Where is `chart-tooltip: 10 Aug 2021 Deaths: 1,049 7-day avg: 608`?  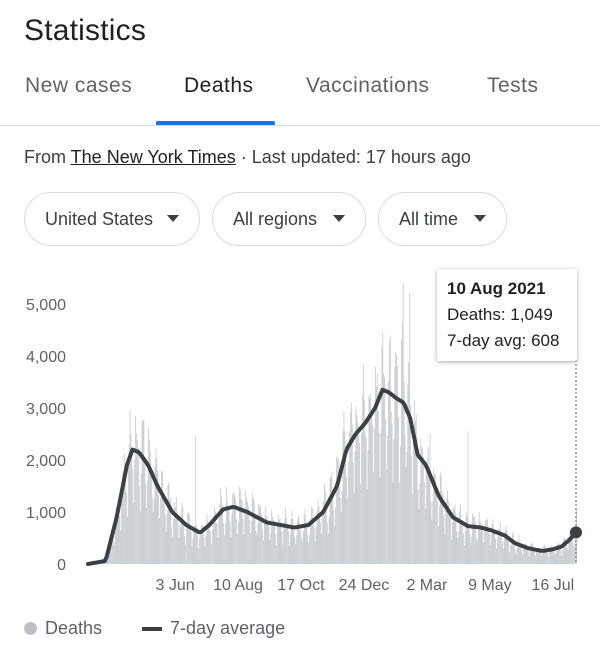 chart-tooltip: 10 Aug 2021 Deaths: 1,049 7-day avg: 608 is located at coordinates (507, 315).